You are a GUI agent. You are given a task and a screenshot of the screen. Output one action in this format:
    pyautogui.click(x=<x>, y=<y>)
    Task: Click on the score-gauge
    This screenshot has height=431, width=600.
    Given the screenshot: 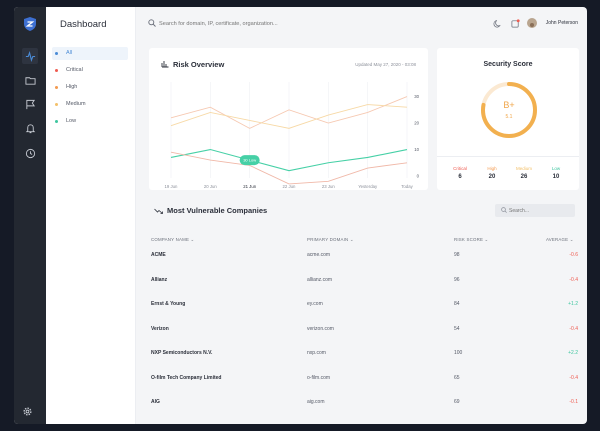 What is the action you would take?
    pyautogui.click(x=509, y=110)
    